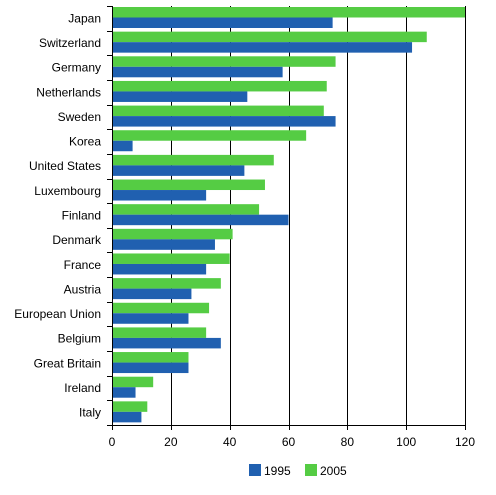  Describe the element at coordinates (262, 47) in the screenshot. I see `bar-1995-switzerland` at that location.